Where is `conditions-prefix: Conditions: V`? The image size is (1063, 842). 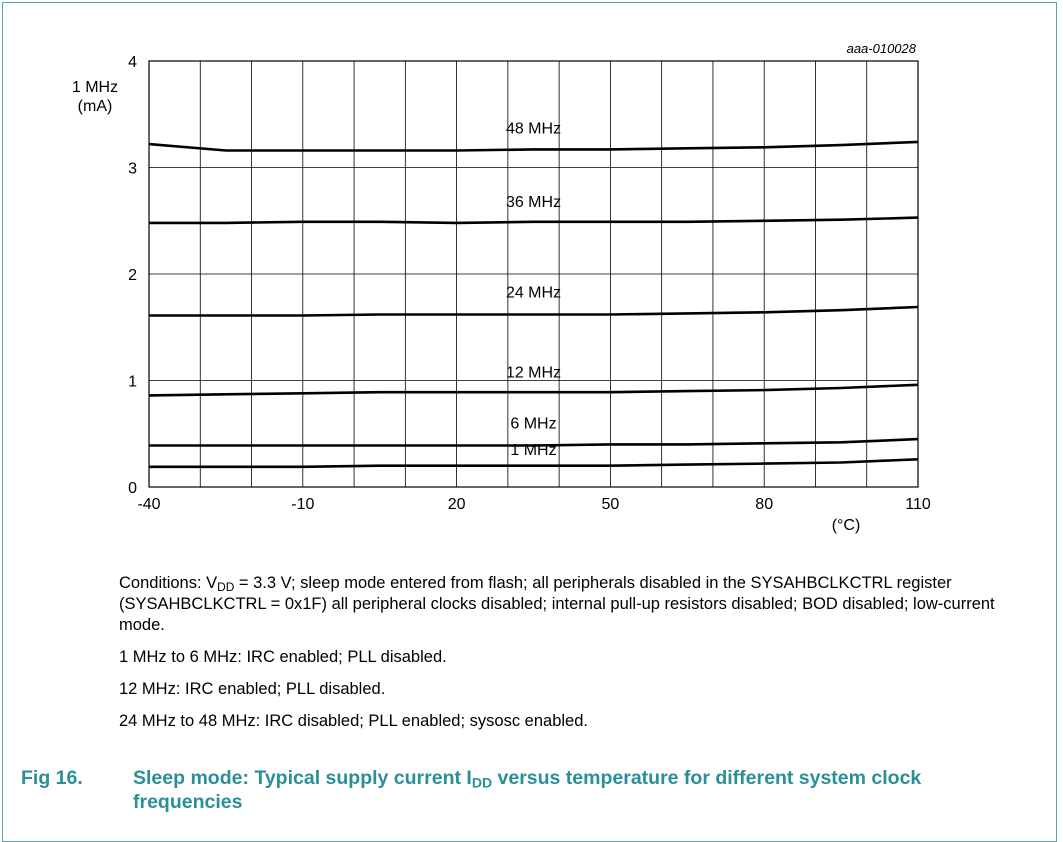 conditions-prefix: Conditions: V is located at coordinates (168, 583).